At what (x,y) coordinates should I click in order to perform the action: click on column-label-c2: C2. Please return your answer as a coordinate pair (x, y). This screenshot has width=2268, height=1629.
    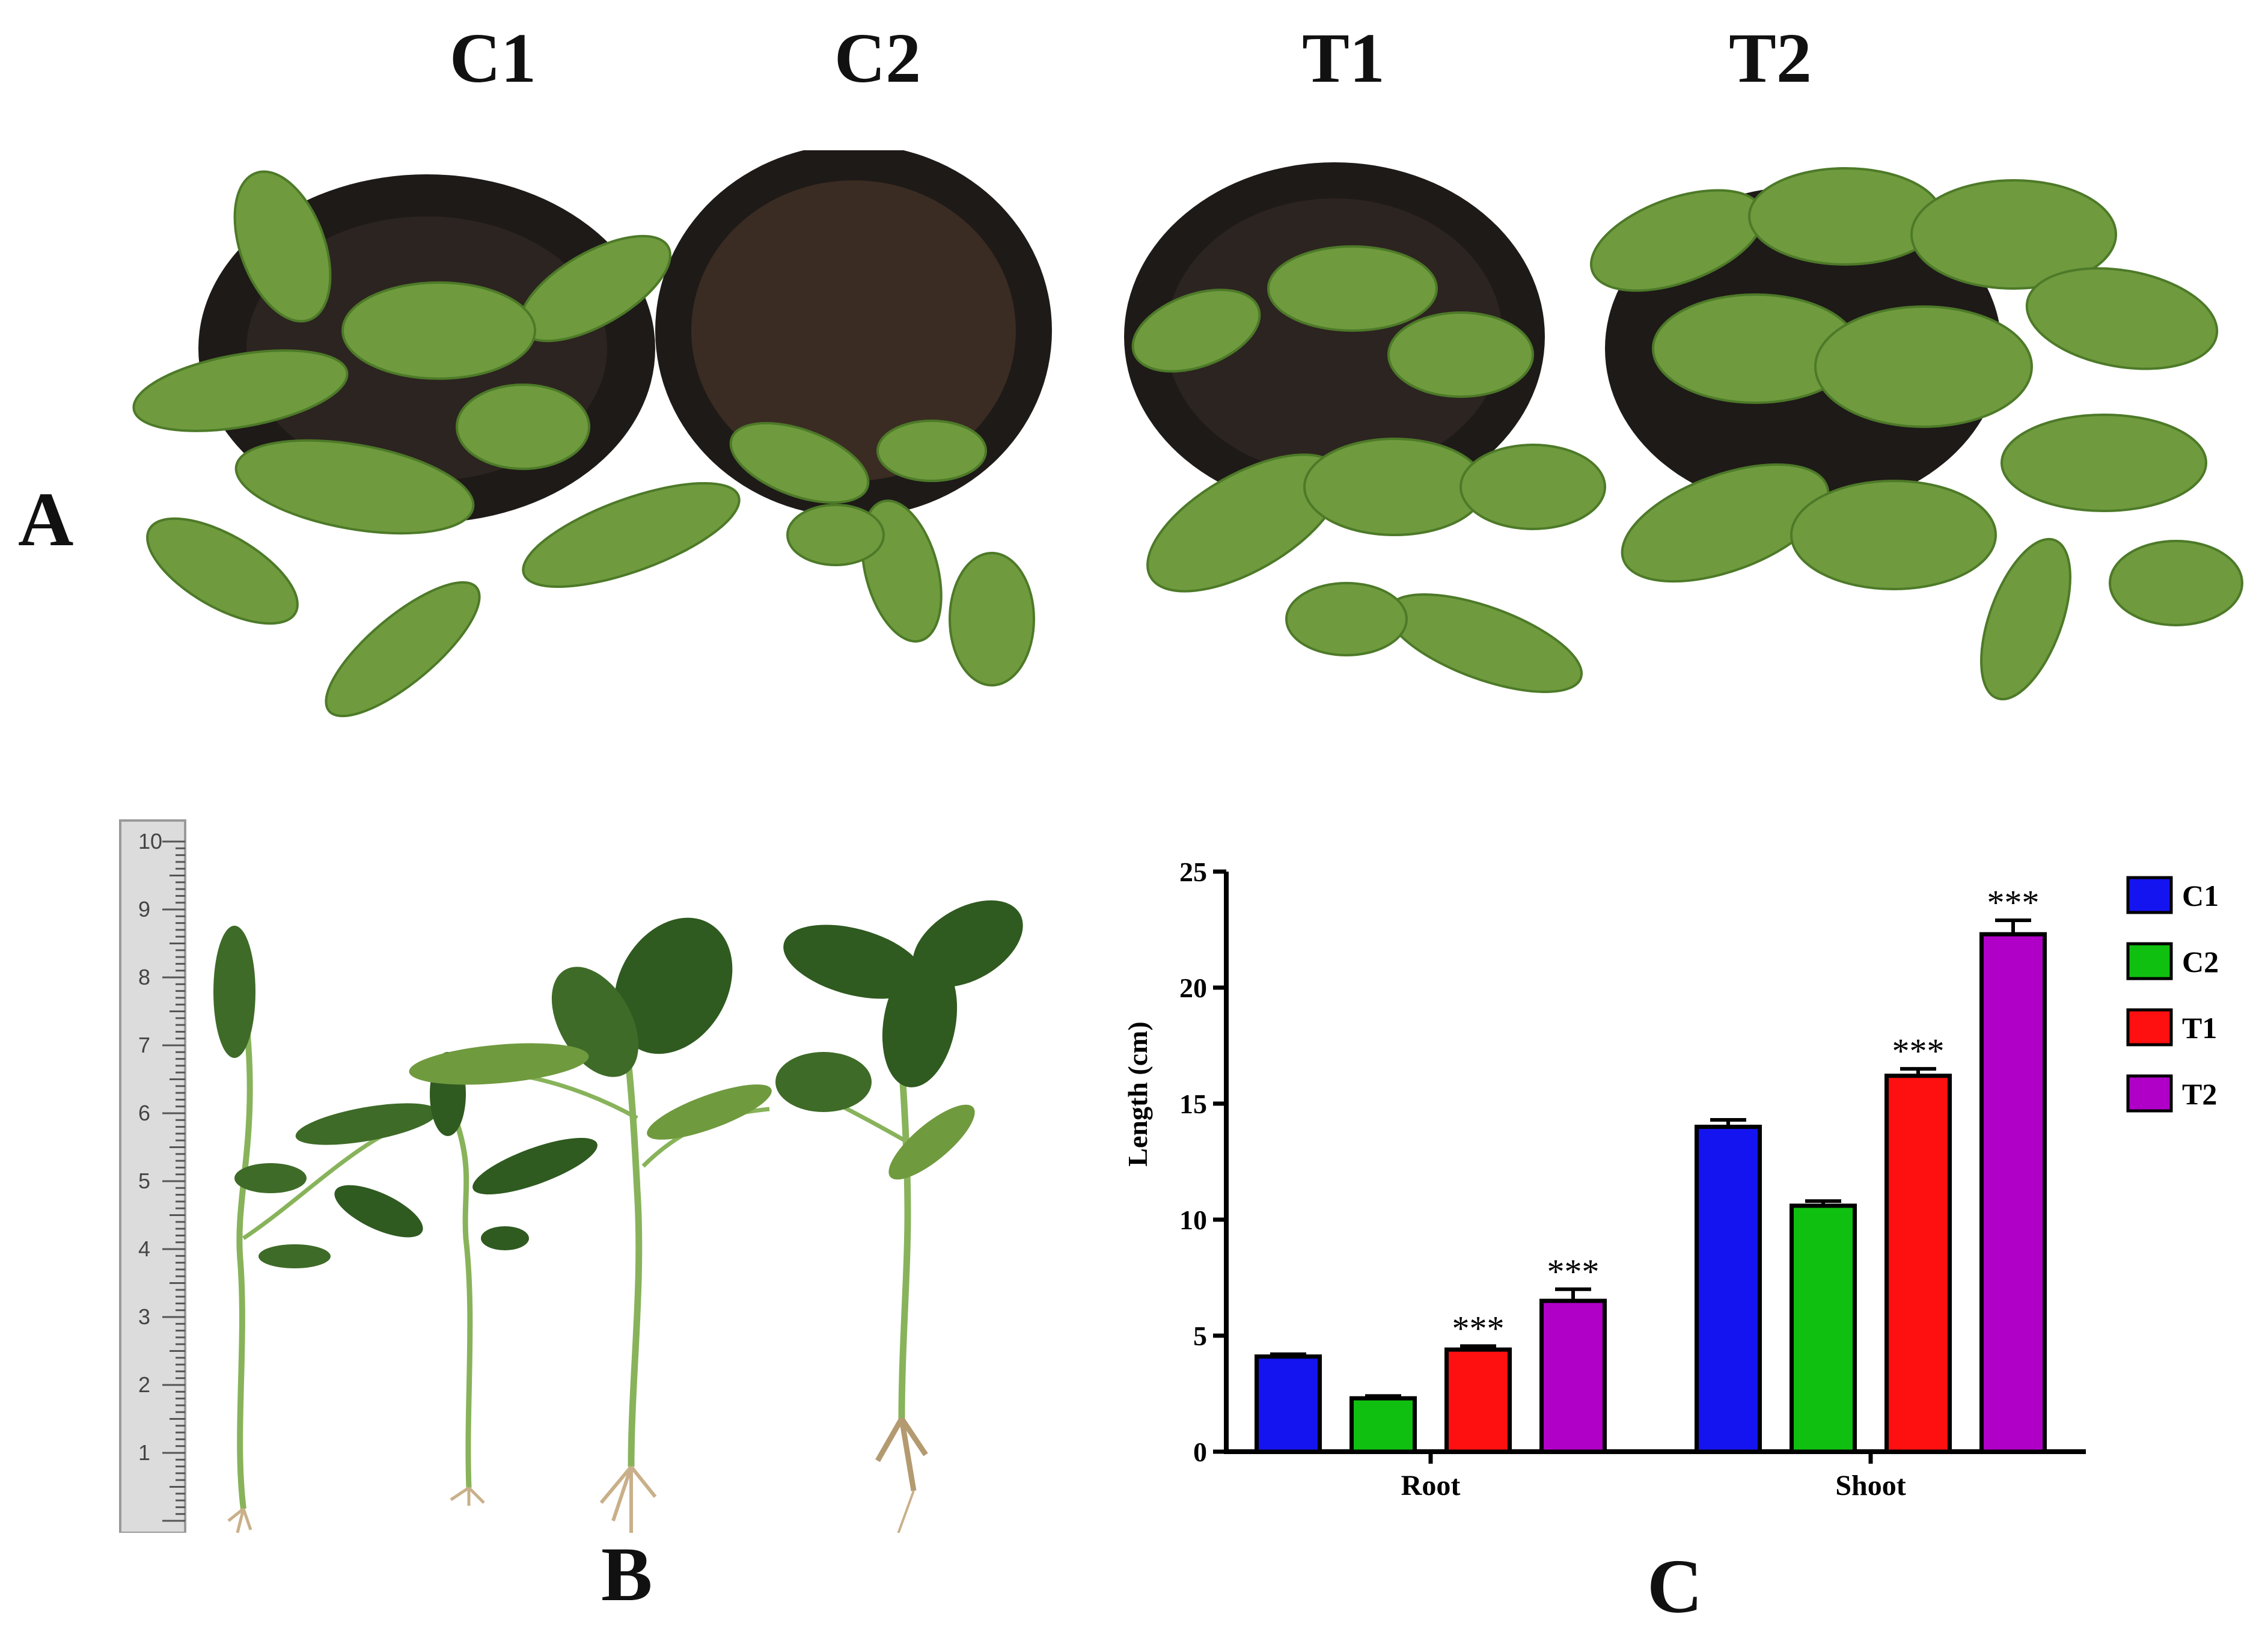
    Looking at the image, I should click on (878, 58).